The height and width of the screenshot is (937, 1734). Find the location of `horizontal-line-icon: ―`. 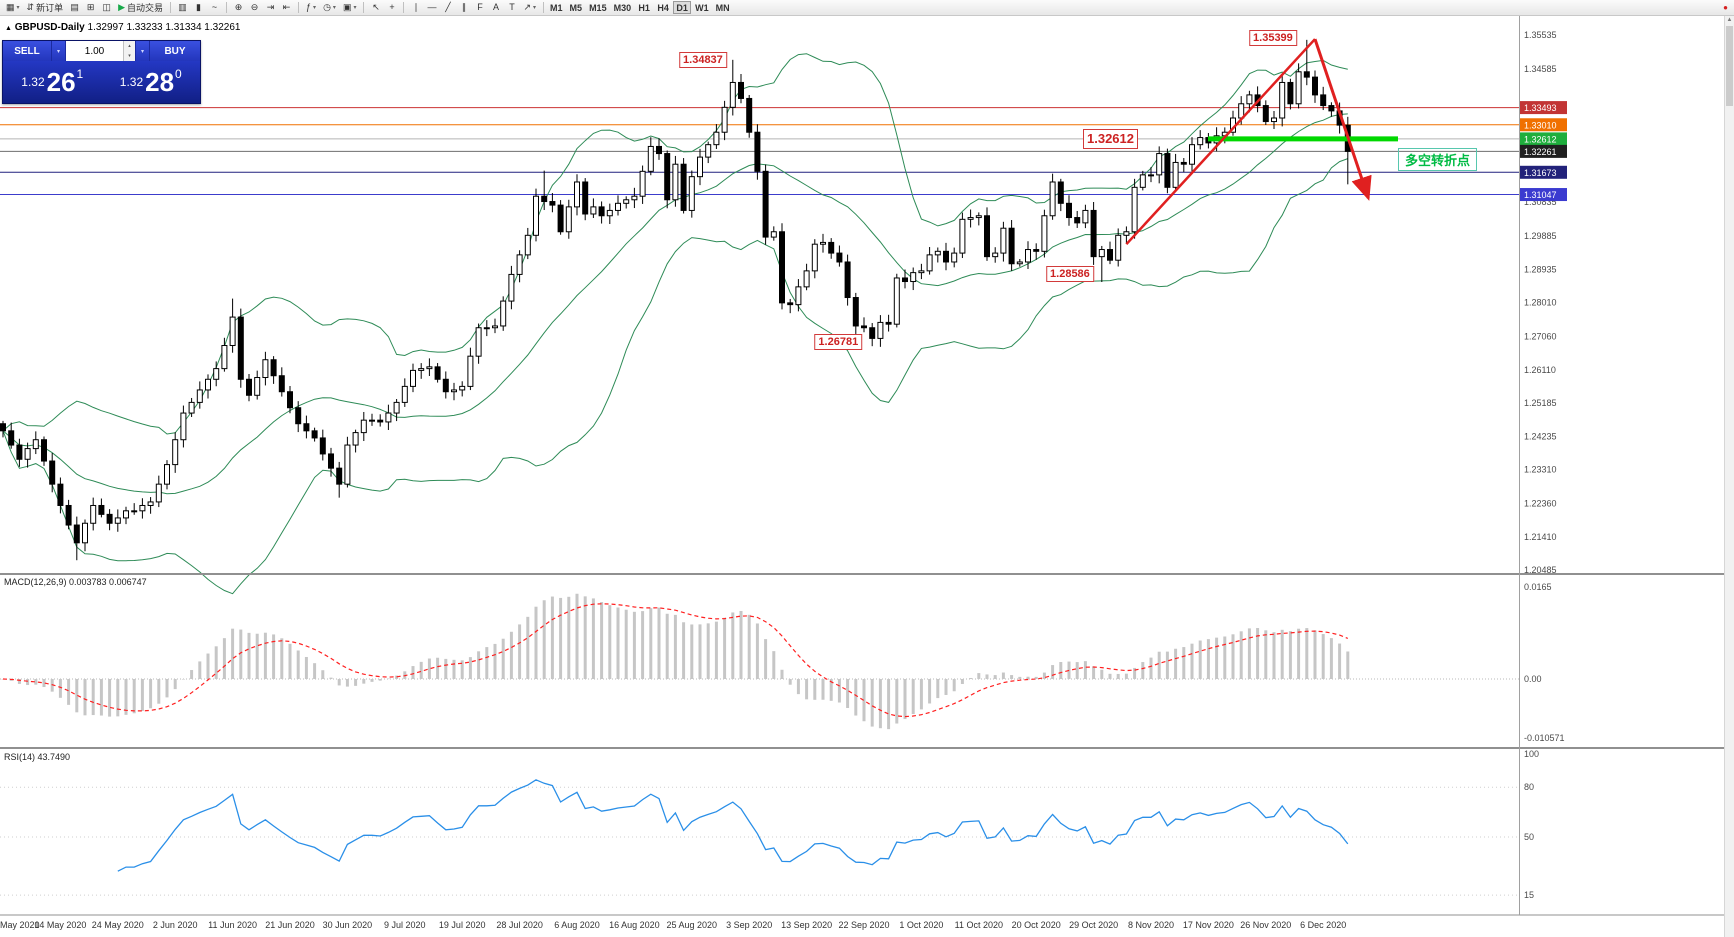

horizontal-line-icon: ― is located at coordinates (431, 7).